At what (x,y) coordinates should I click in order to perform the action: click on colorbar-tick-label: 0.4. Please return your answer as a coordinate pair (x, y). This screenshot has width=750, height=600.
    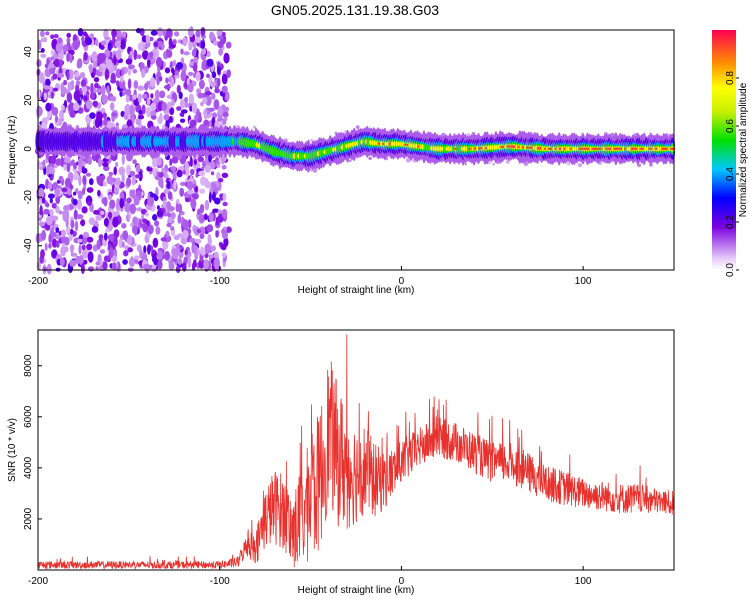
    Looking at the image, I should click on (730, 174).